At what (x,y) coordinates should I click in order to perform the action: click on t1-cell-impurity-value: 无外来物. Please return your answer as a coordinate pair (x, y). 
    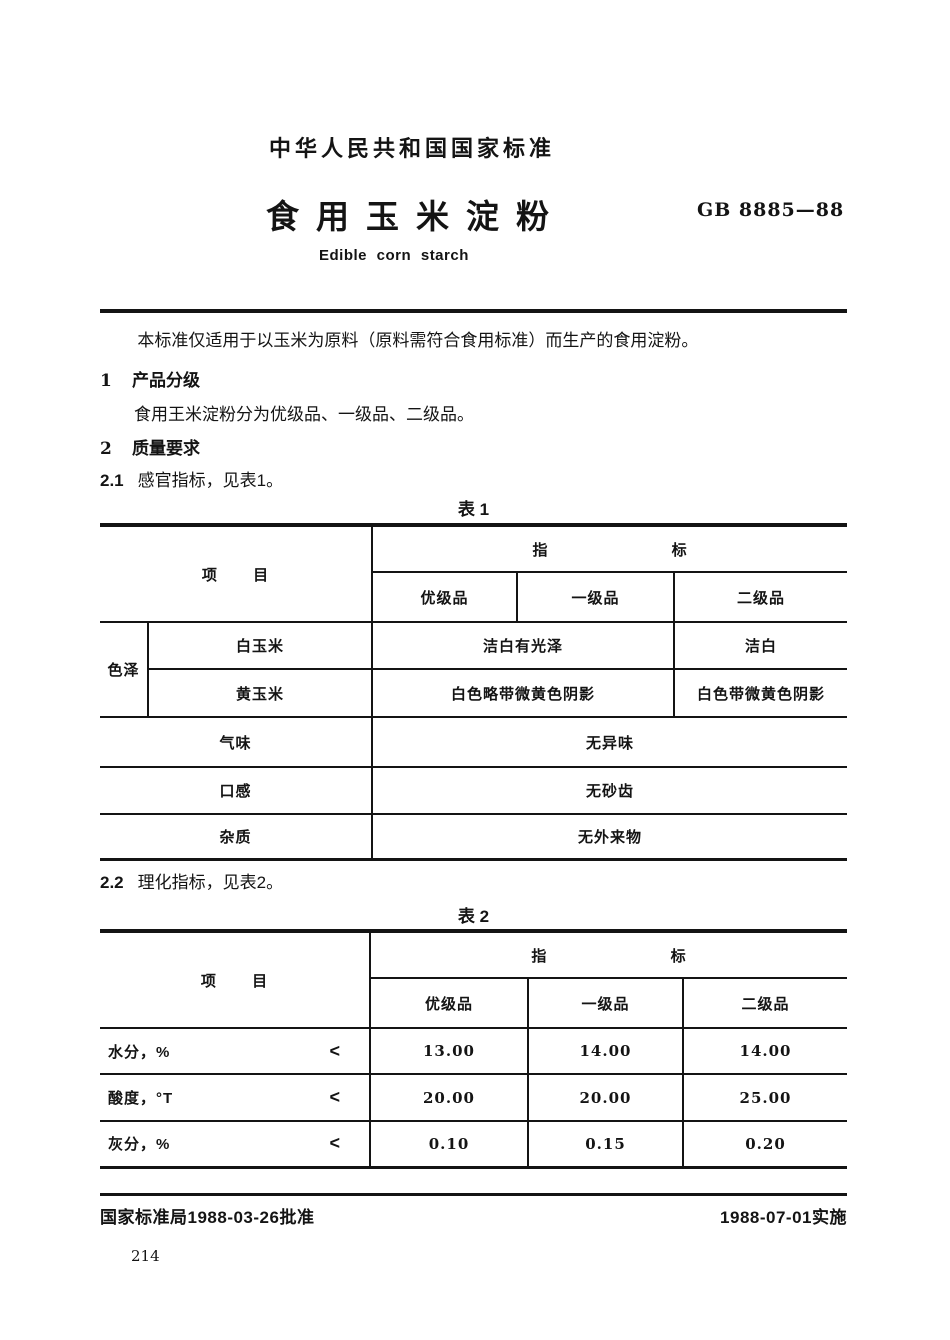
    Looking at the image, I should click on (609, 837).